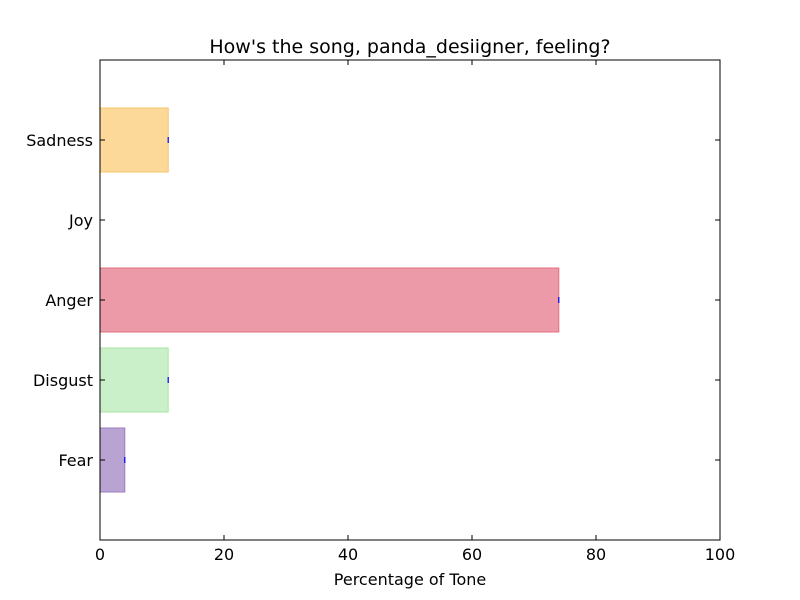  I want to click on x-tick-label-40: 40, so click(348, 554).